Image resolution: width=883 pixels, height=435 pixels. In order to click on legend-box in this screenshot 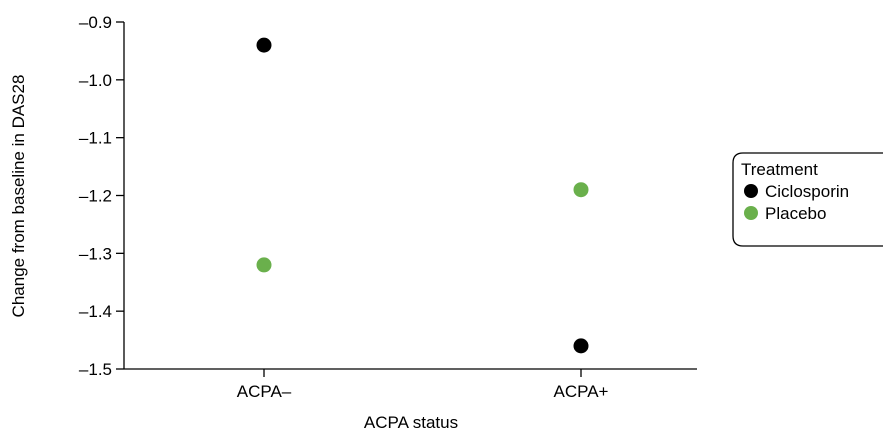, I will do `click(807, 199)`.